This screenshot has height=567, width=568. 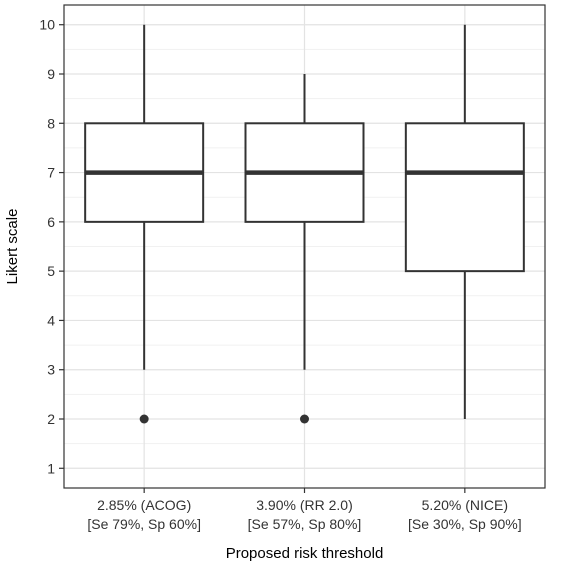 What do you see at coordinates (304, 505) in the screenshot?
I see `x-tick-label-line: 3.90% (RR 2.0)` at bounding box center [304, 505].